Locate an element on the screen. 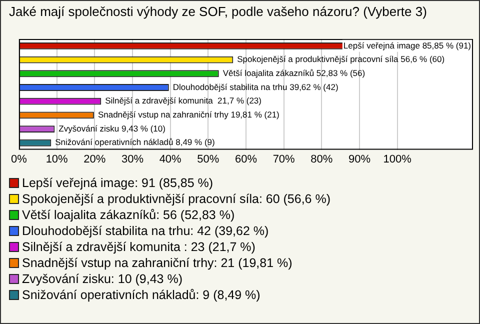 The height and width of the screenshot is (324, 480). x-tick-label: 10% is located at coordinates (57, 159).